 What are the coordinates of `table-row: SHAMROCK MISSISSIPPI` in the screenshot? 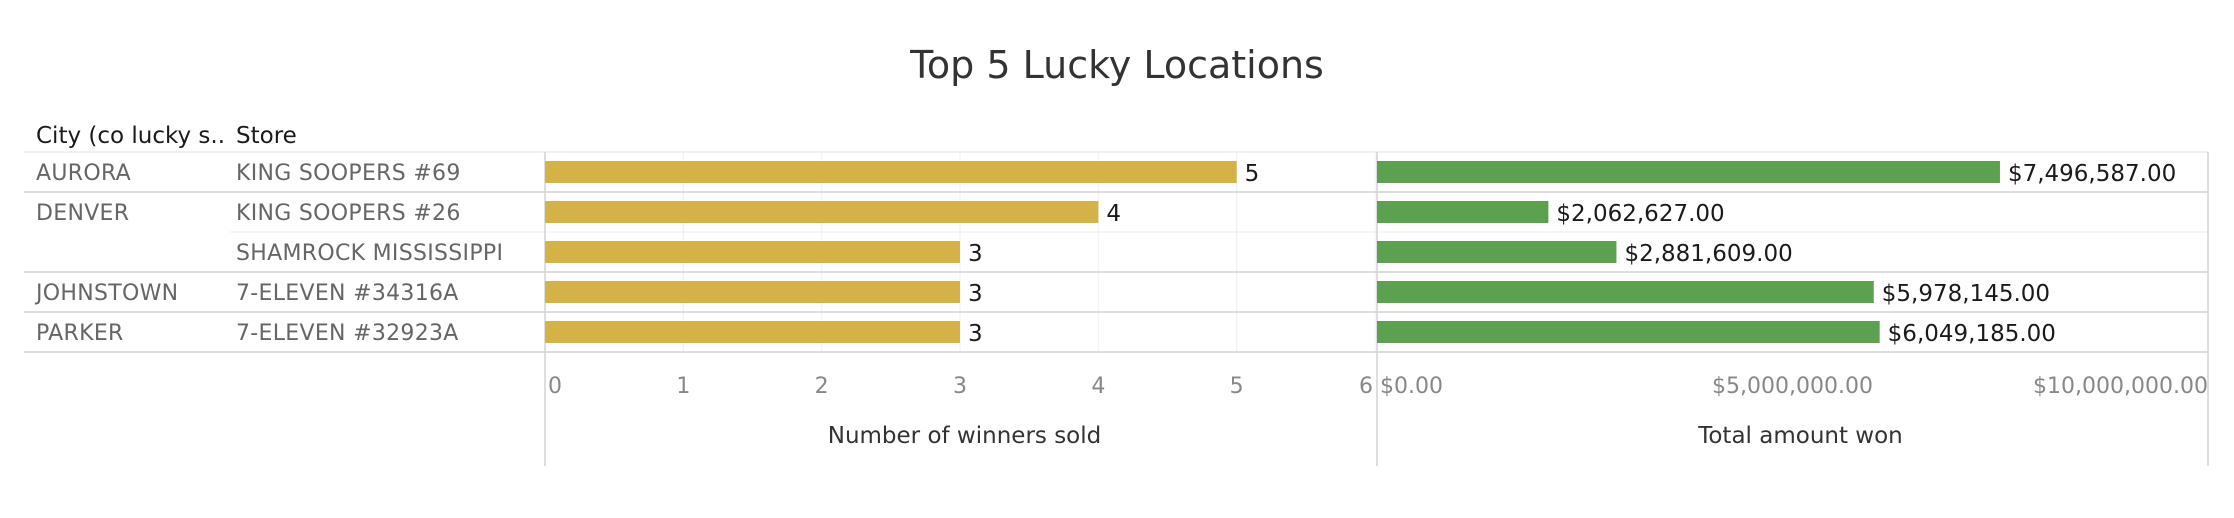 It's located at (369, 253).